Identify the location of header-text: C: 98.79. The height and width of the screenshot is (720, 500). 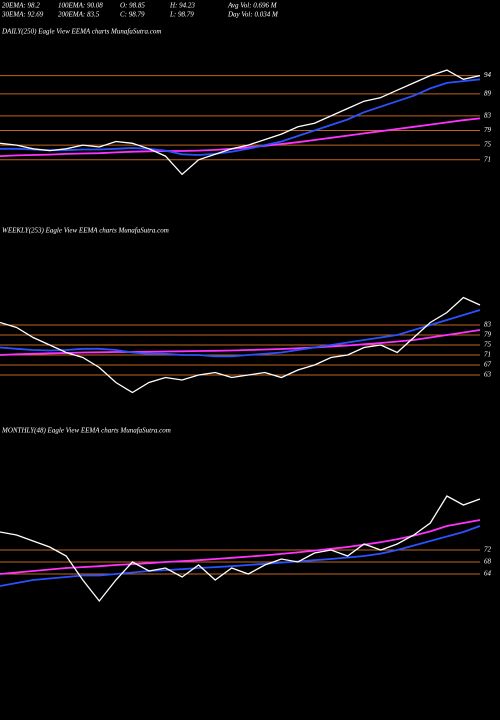
(132, 15).